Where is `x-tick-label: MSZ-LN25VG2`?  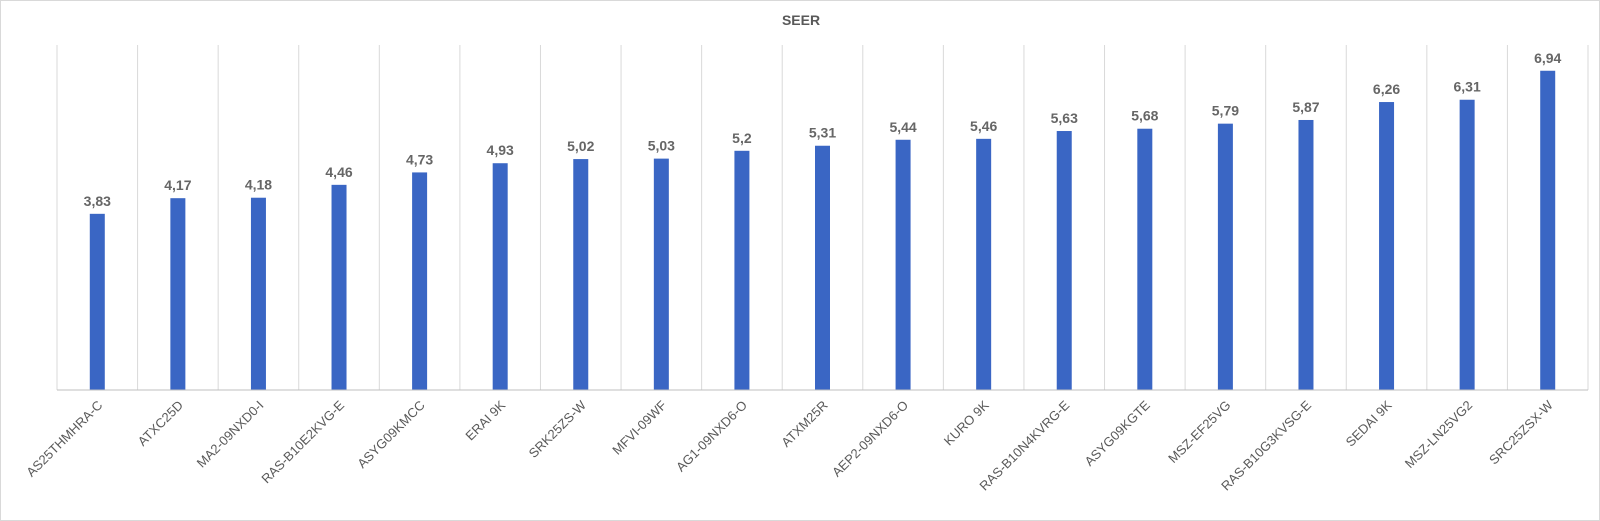 x-tick-label: MSZ-LN25VG2 is located at coordinates (1438, 434).